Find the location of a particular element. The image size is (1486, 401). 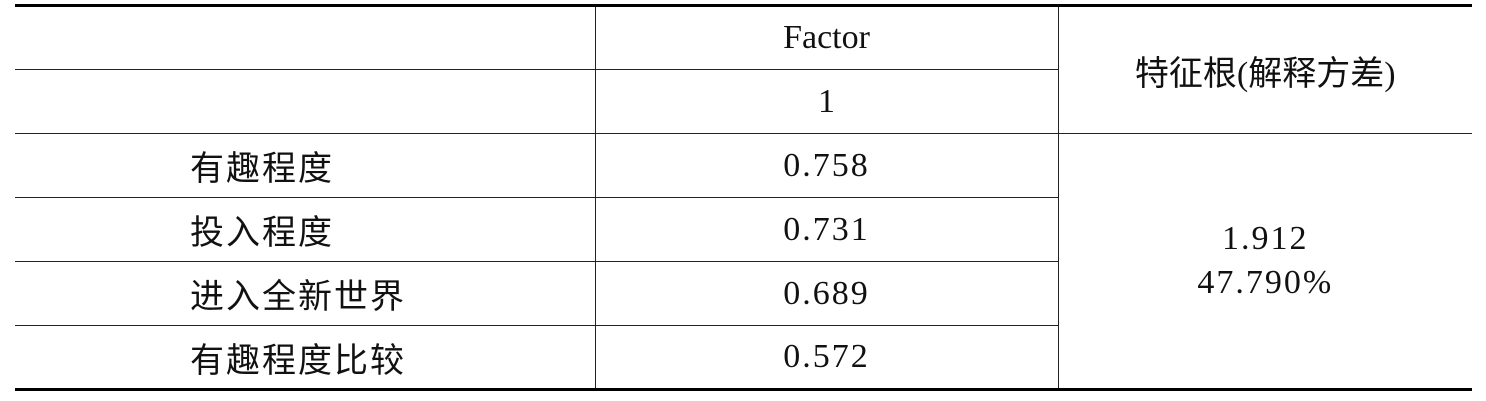

loading-cell: 0.689 is located at coordinates (826, 293).